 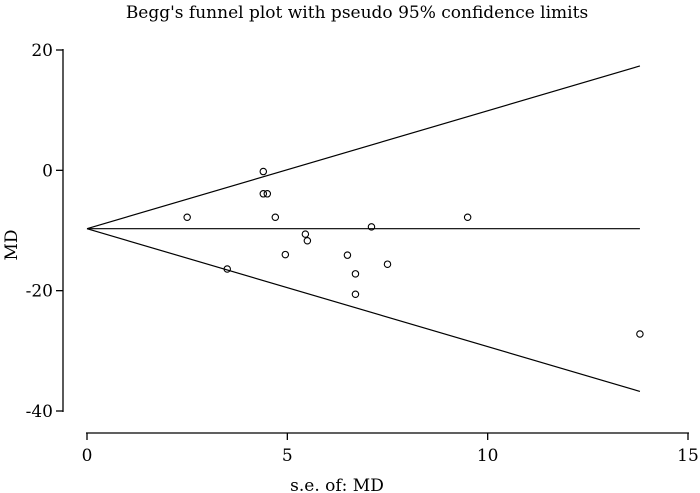 I want to click on x-axis-label: s.e. of: MD, so click(x=337, y=484).